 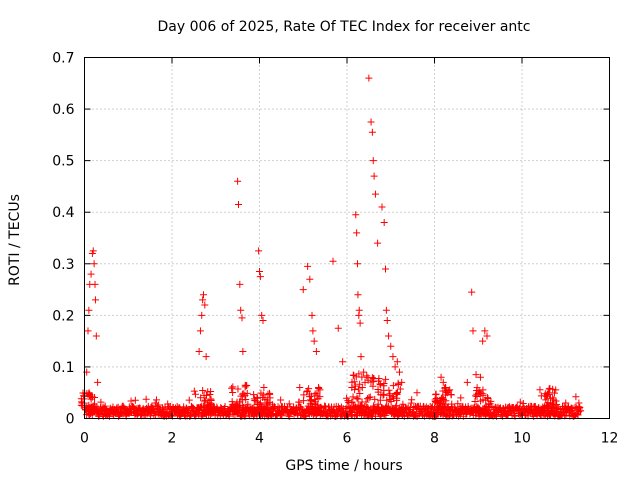 I want to click on y-tick-label: 0.2, so click(x=63, y=316).